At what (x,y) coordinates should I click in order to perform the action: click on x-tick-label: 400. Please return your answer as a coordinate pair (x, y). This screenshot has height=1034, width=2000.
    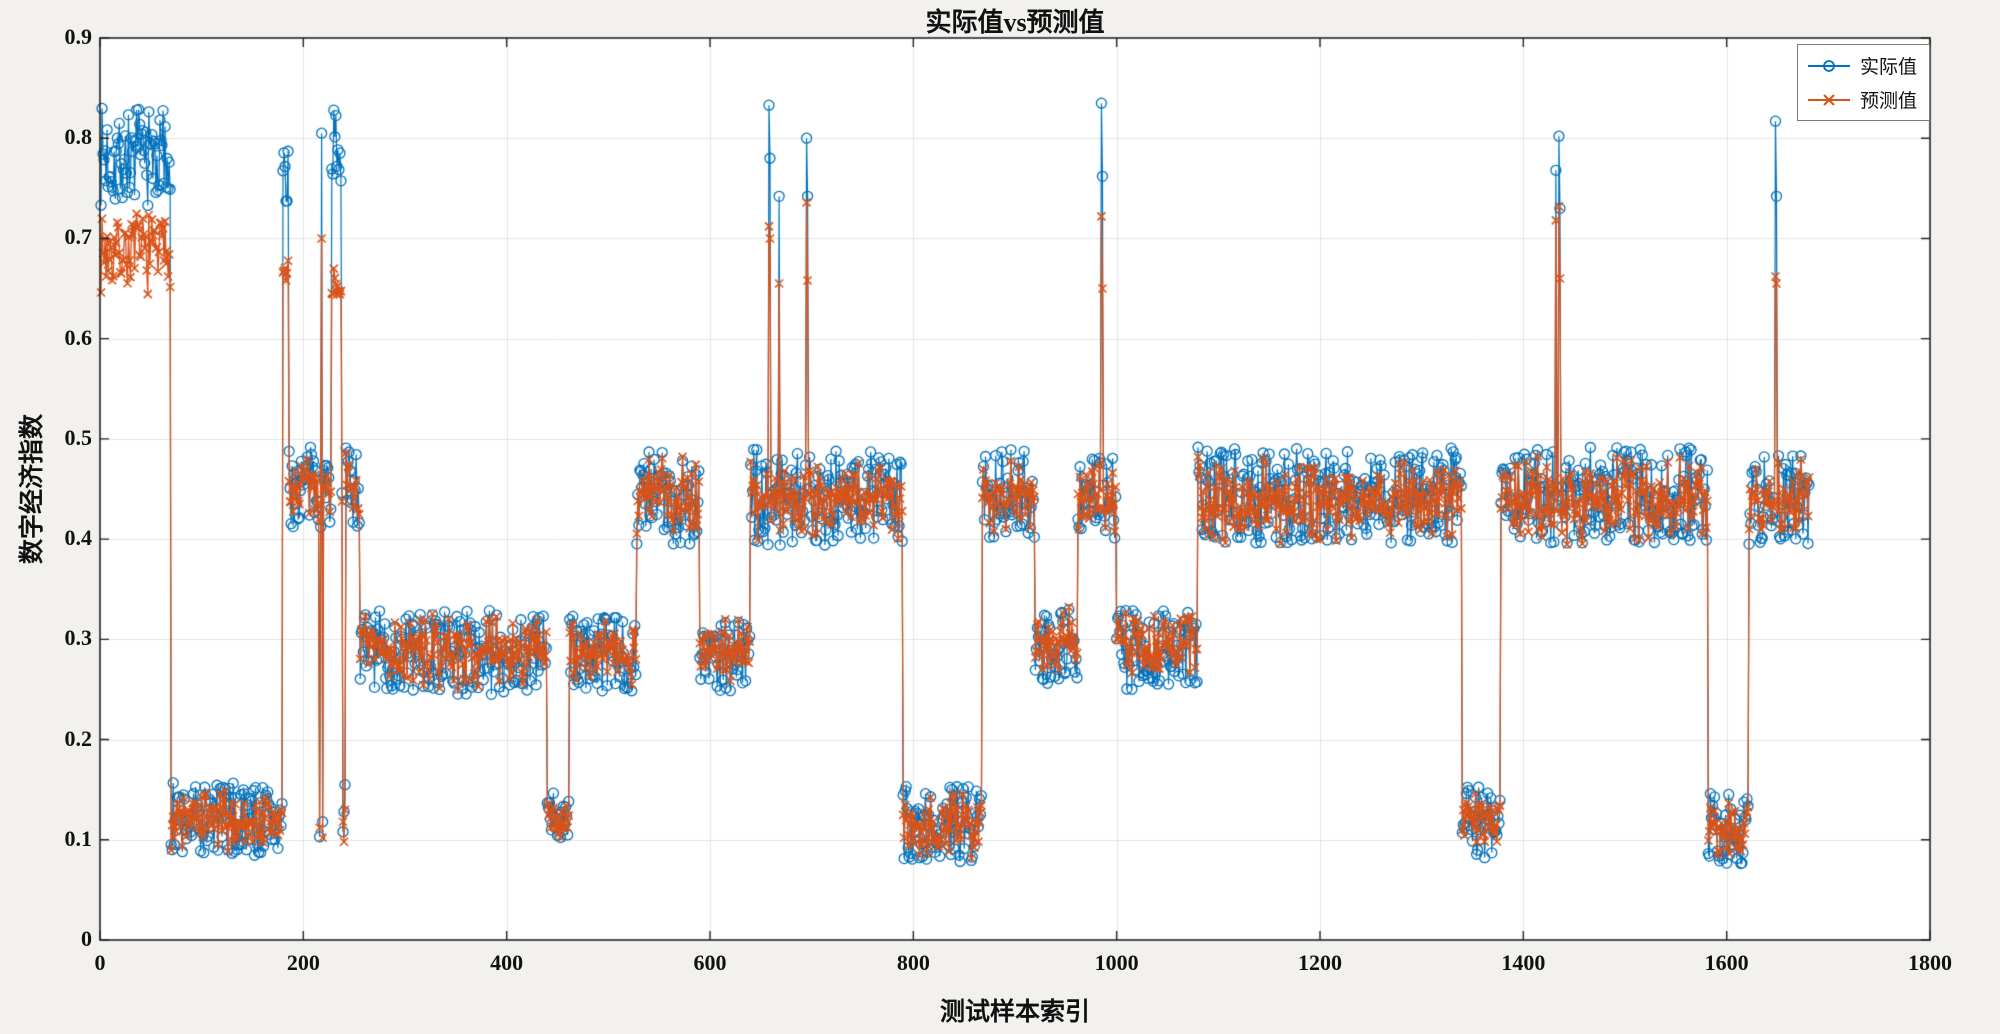
    Looking at the image, I should click on (507, 962).